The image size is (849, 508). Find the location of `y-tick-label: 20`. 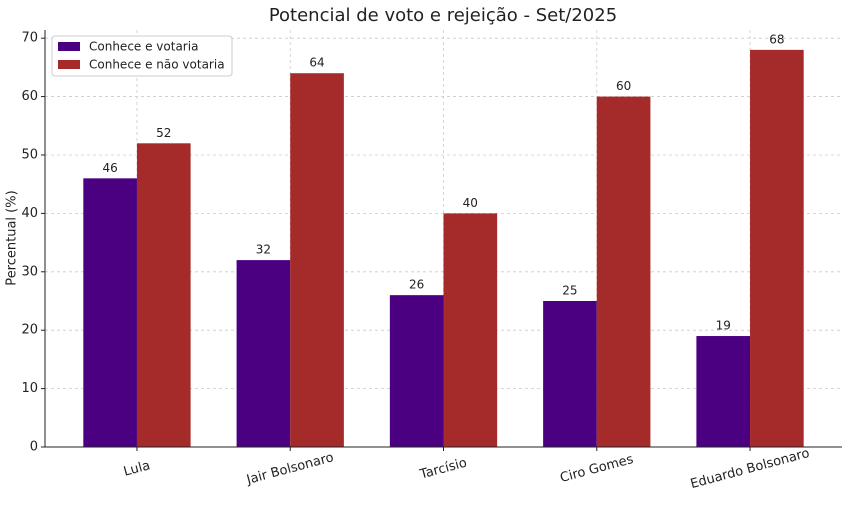

y-tick-label: 20 is located at coordinates (29, 330).